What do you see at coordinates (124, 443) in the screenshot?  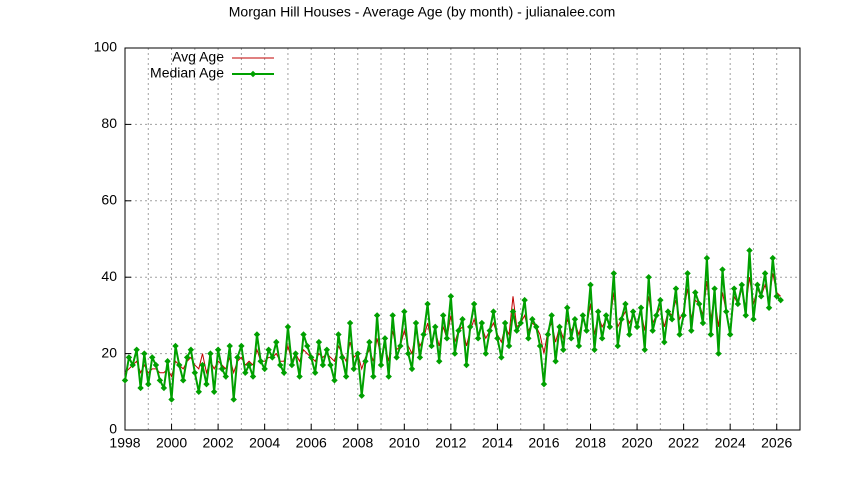 I see `x-tick-label: 1998` at bounding box center [124, 443].